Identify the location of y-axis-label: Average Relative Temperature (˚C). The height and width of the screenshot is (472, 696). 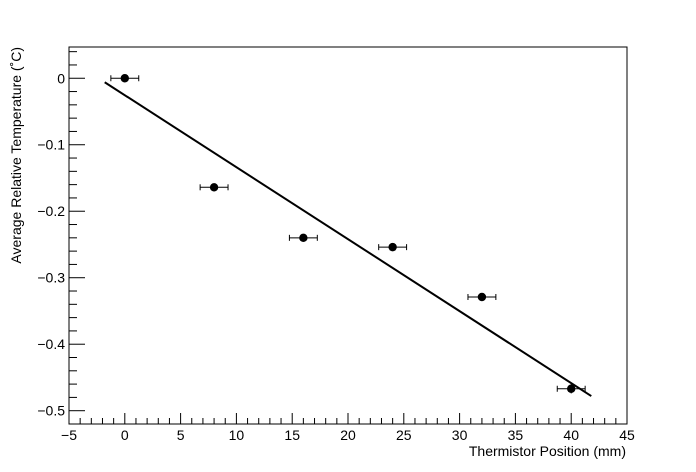
(16, 155).